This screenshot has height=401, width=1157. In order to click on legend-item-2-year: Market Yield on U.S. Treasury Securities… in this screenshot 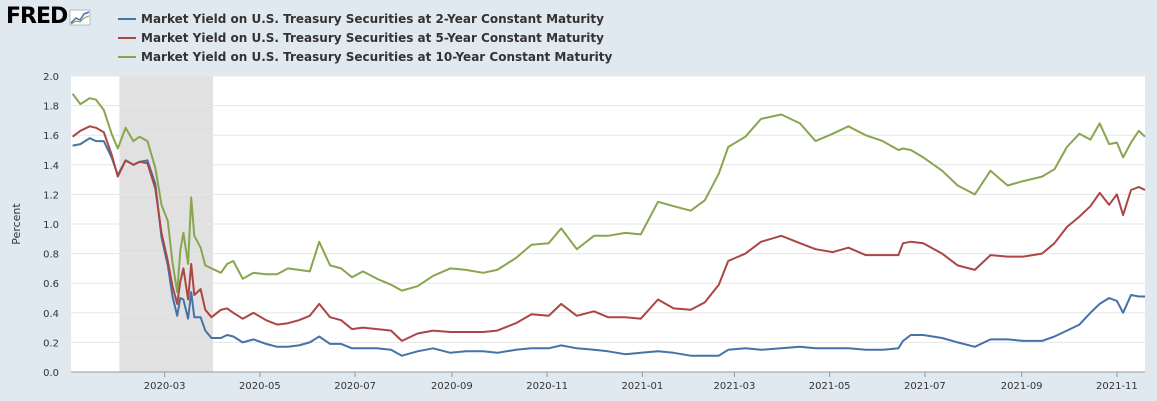, I will do `click(365, 18)`.